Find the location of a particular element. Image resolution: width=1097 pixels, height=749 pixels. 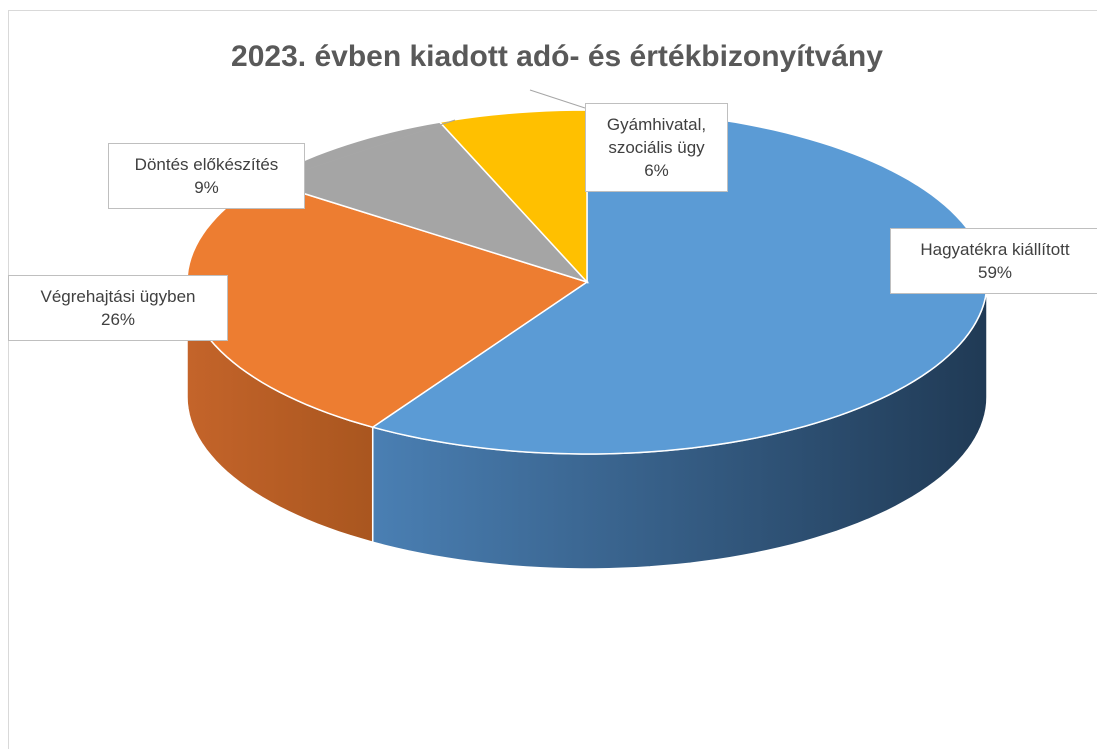

data-label: Hagyatékra kiállított 59% is located at coordinates (993, 261).